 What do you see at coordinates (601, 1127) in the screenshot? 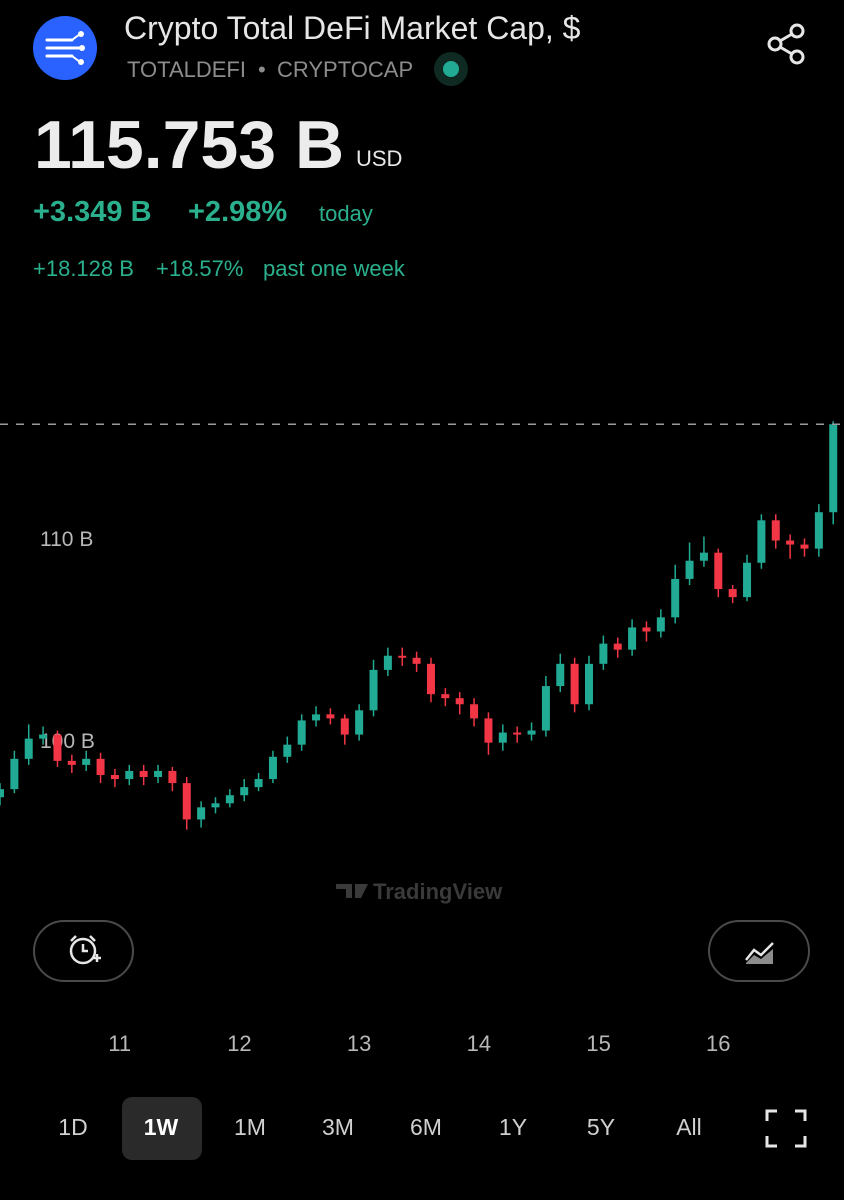
I see `timeframe-button: 5Y` at bounding box center [601, 1127].